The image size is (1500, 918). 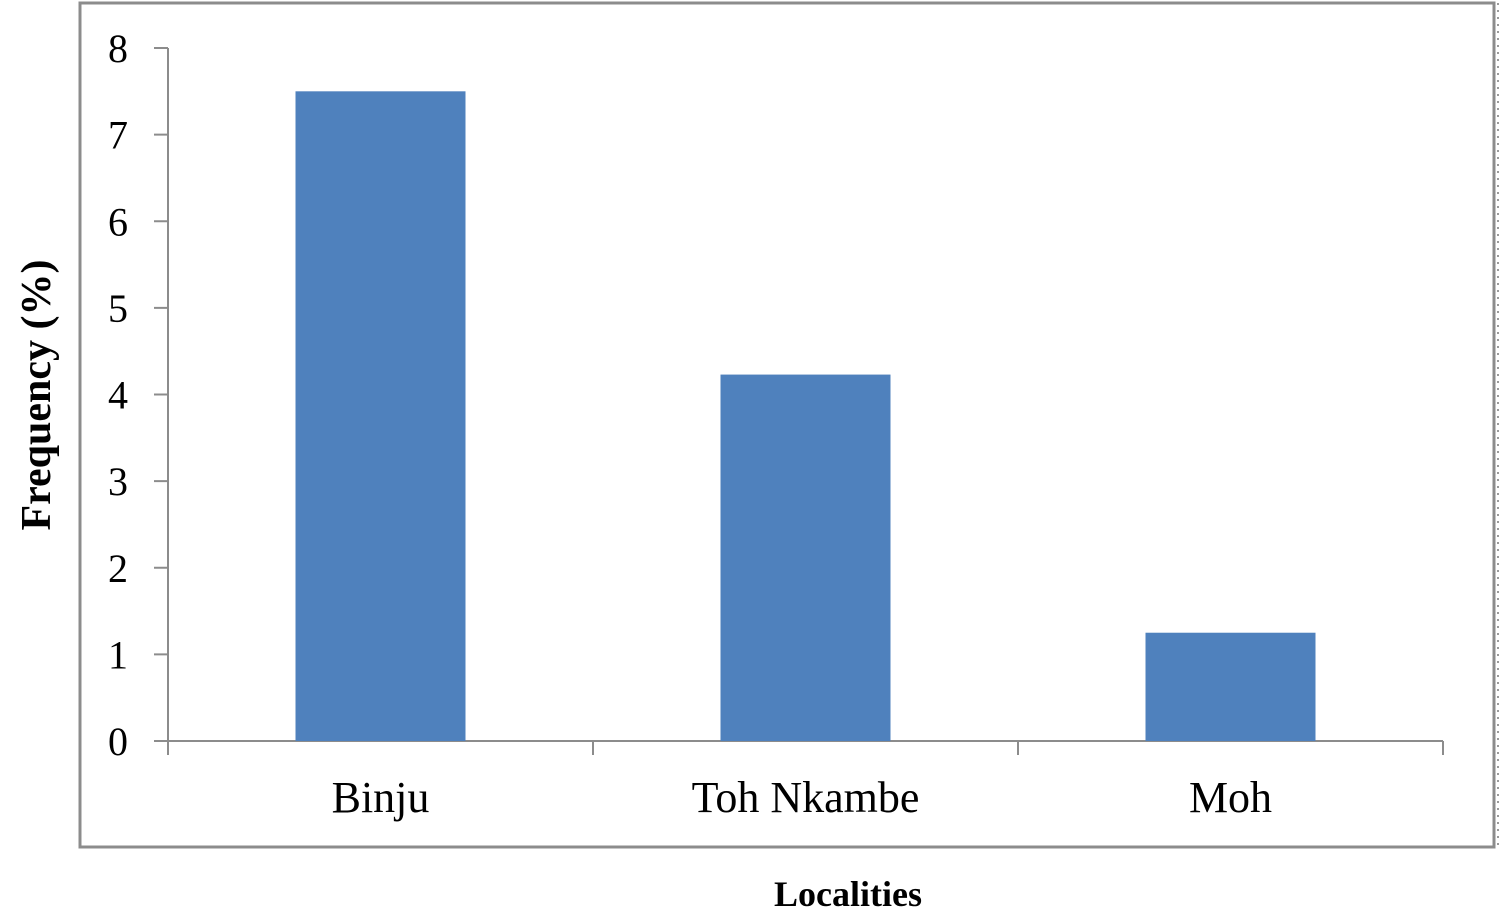 I want to click on x-category-label: Binju, so click(x=381, y=797).